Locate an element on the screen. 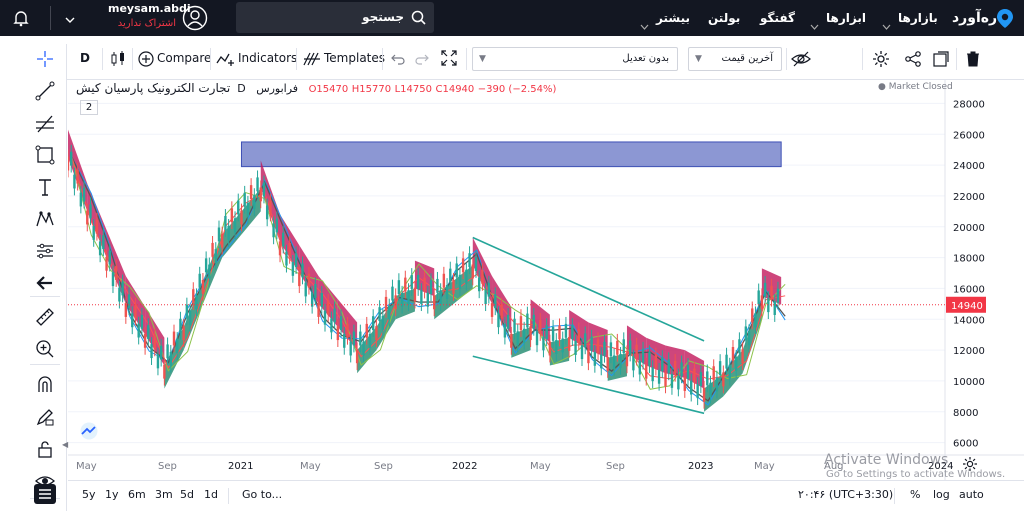 This screenshot has width=1024, height=511. snapshot-icon is located at coordinates (941, 59).